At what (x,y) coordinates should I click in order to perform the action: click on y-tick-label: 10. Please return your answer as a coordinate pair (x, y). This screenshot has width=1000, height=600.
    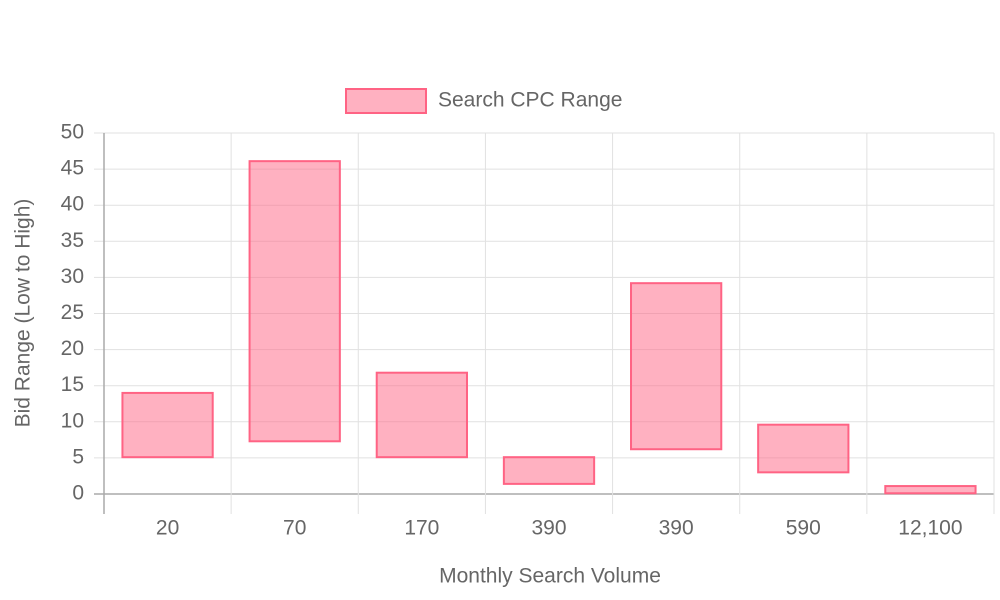
    Looking at the image, I should click on (72, 420).